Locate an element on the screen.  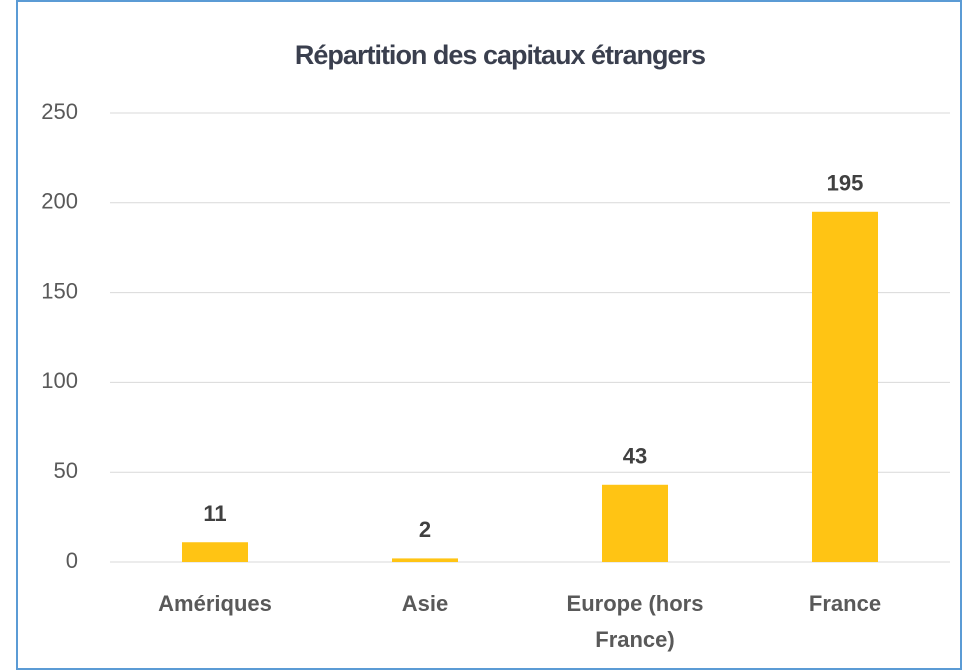
y-tick-label: 200 is located at coordinates (59, 201).